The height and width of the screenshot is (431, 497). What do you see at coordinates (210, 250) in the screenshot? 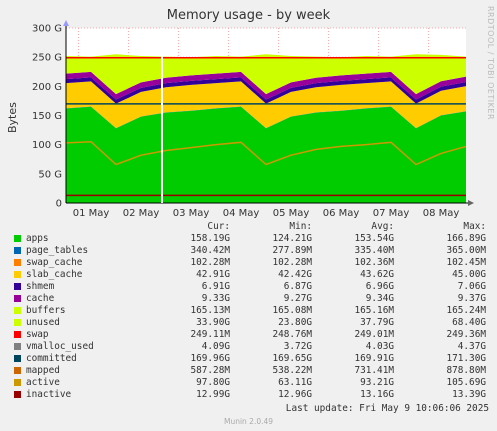
I see `legend-cur: 340.42M` at bounding box center [210, 250].